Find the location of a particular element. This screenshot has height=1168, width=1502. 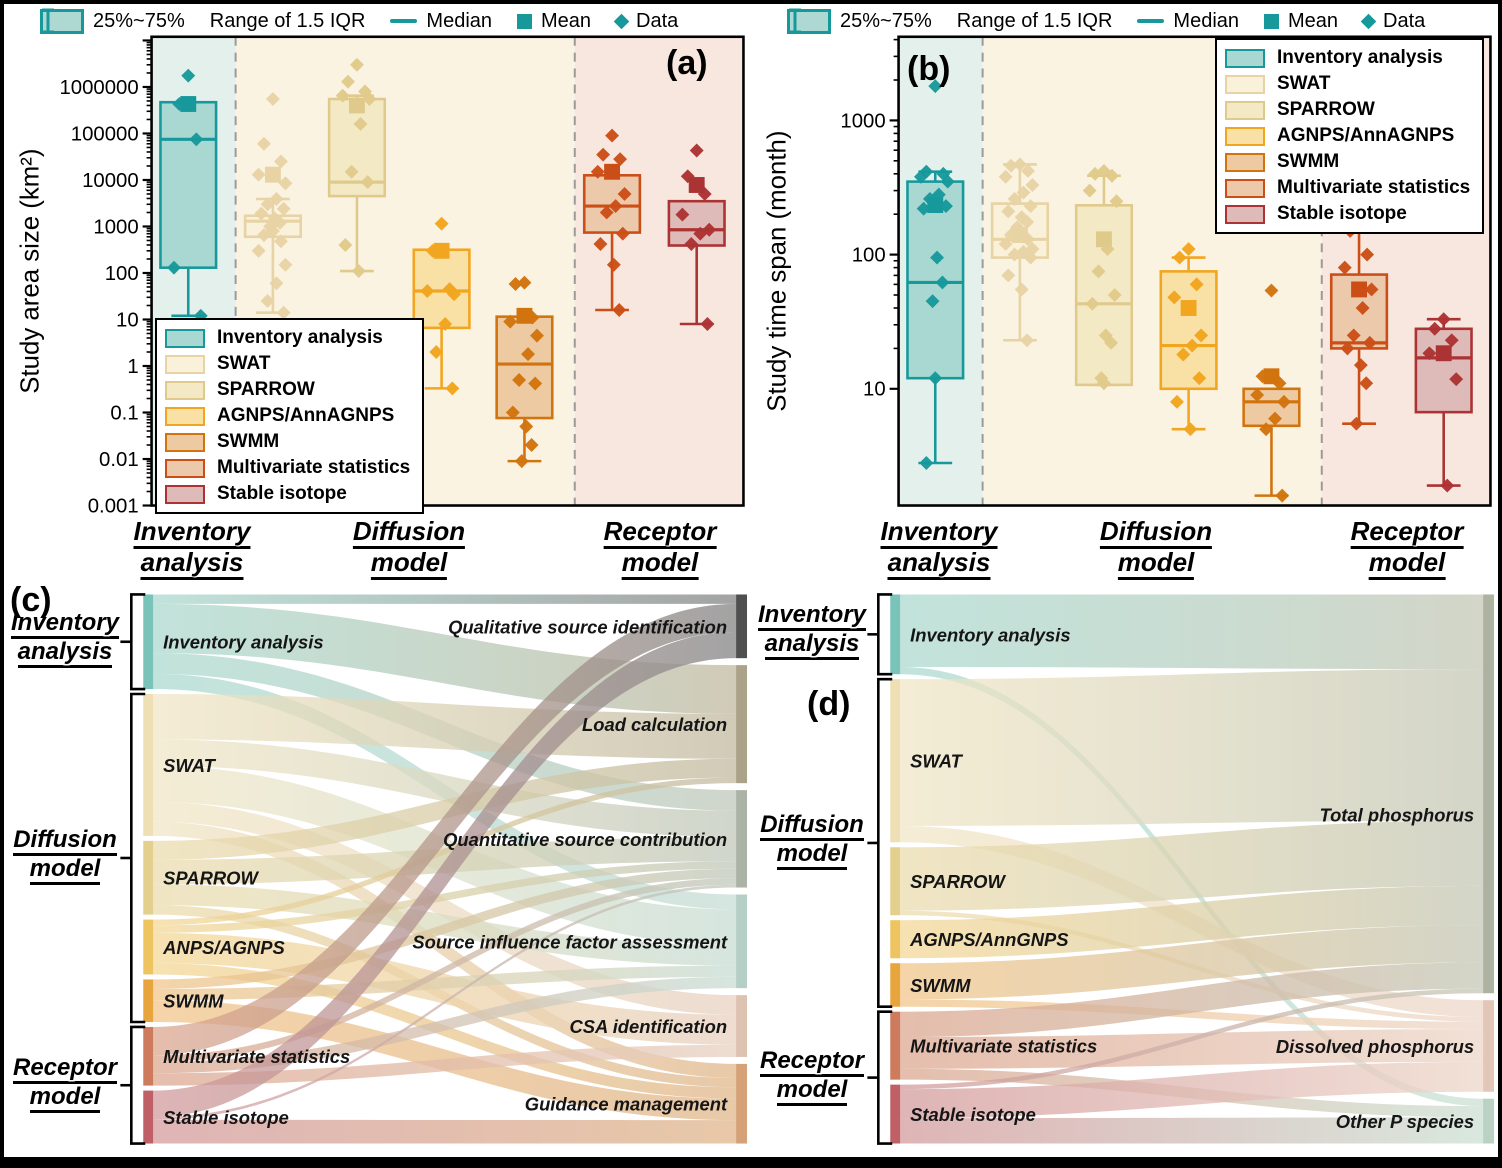

x-axis-group-label: Diffusion model is located at coordinates (1156, 548).